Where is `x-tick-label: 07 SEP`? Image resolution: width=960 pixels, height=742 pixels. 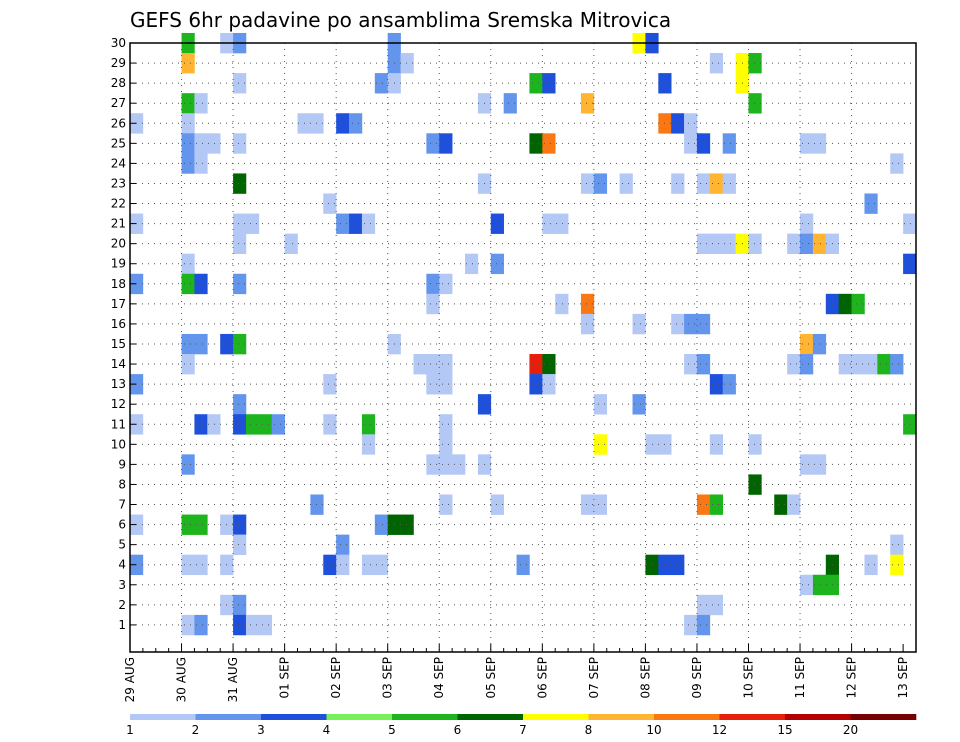 x-tick-label: 07 SEP is located at coordinates (594, 678).